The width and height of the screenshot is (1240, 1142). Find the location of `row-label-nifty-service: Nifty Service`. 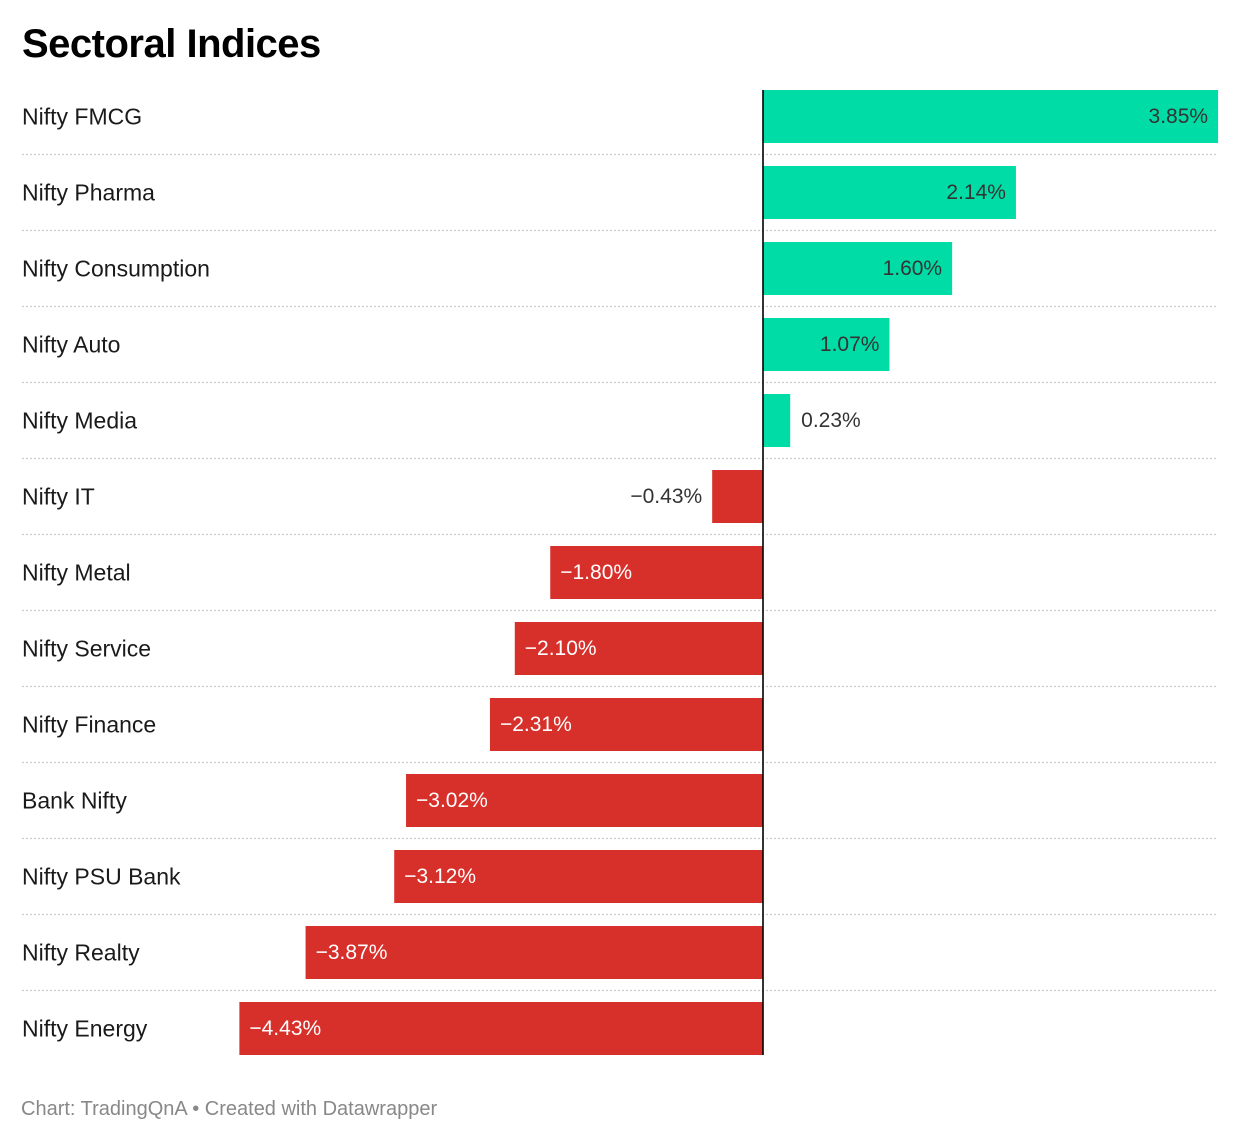

row-label-nifty-service: Nifty Service is located at coordinates (86, 649).